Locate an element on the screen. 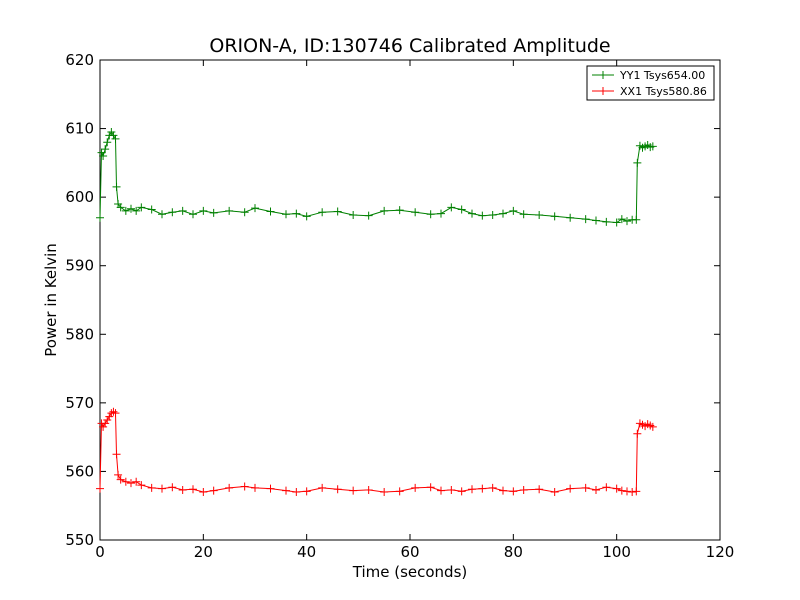  y-tick-label: 590 is located at coordinates (79, 266).